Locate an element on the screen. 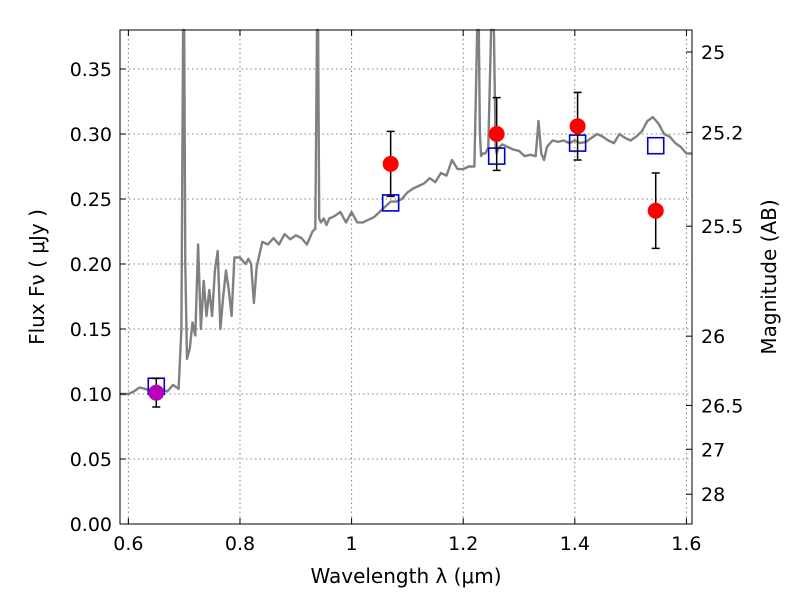  model-flux-box is located at coordinates (655, 145).